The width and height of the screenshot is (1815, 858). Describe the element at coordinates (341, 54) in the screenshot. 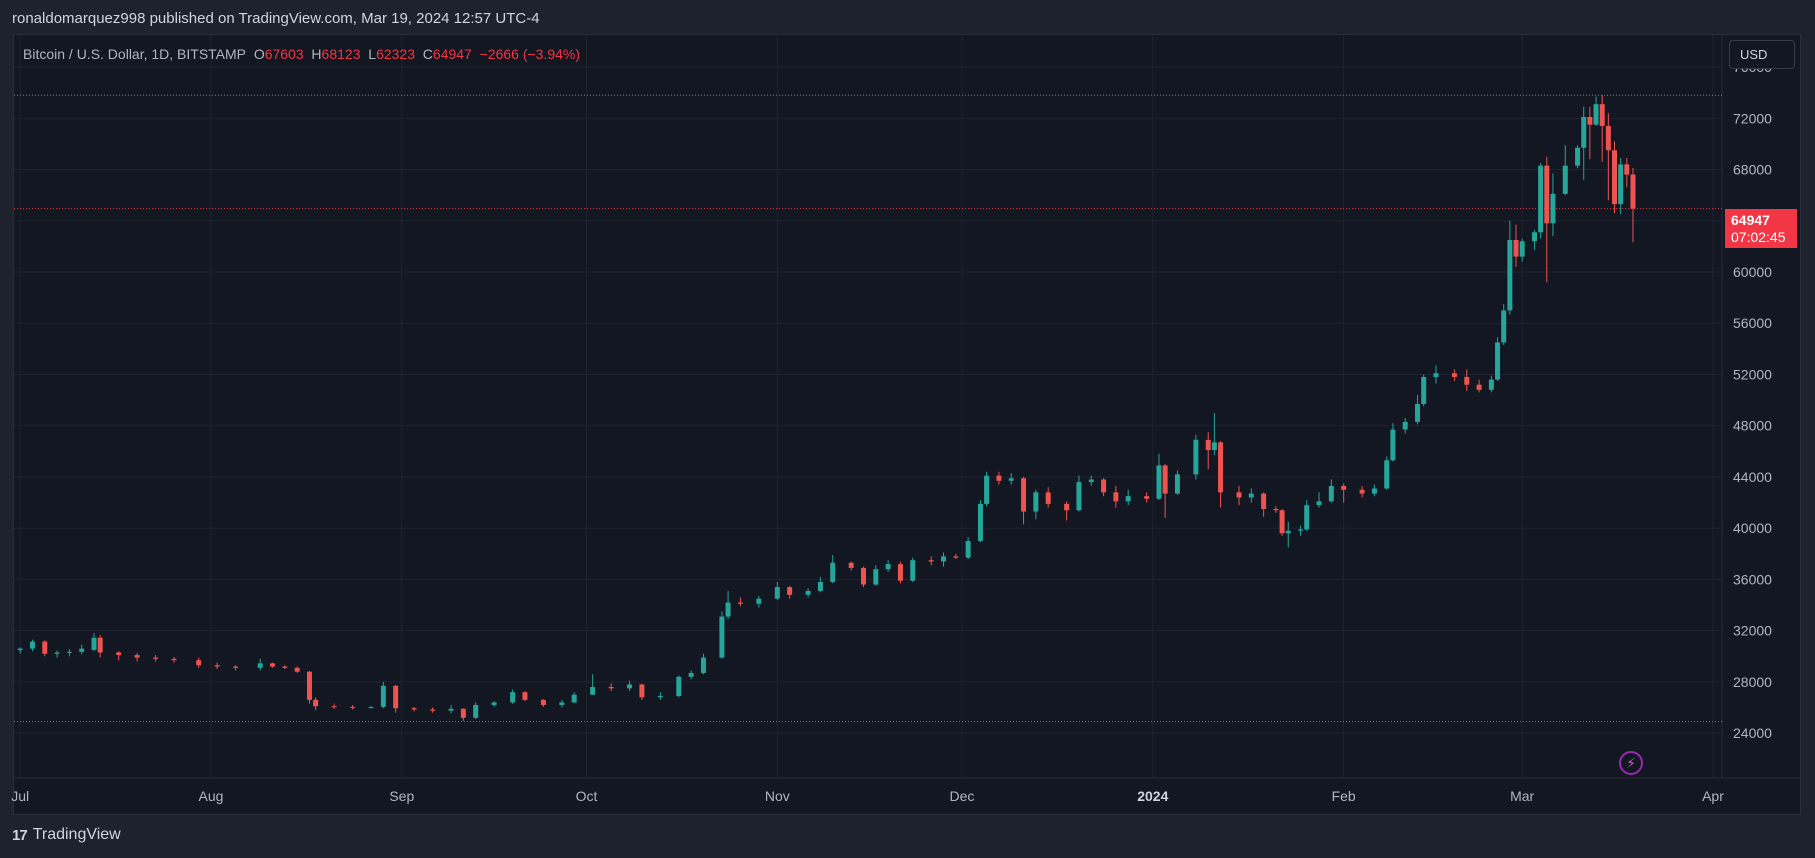

I see `legend-high: 68123` at that location.